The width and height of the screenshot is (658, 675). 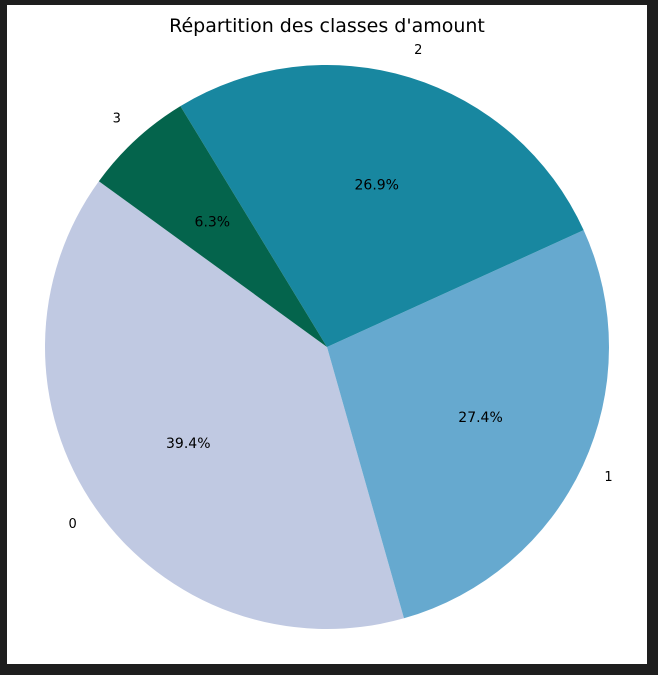 What do you see at coordinates (480, 418) in the screenshot?
I see `pie-pct-label-1: 27.4%` at bounding box center [480, 418].